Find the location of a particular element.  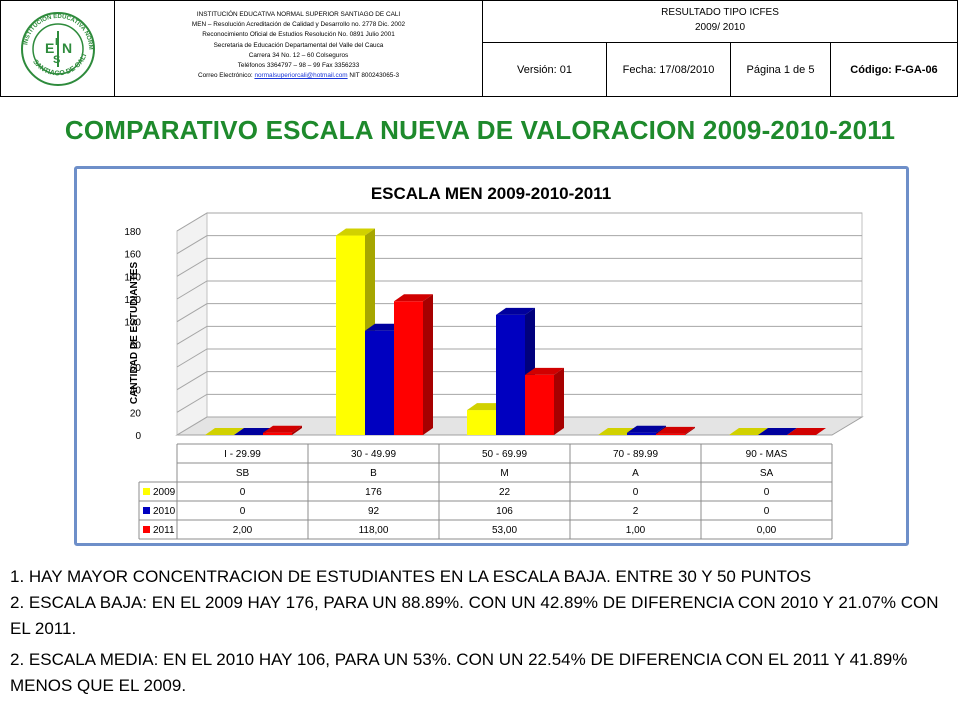

x-sub-label: B is located at coordinates (373, 473).